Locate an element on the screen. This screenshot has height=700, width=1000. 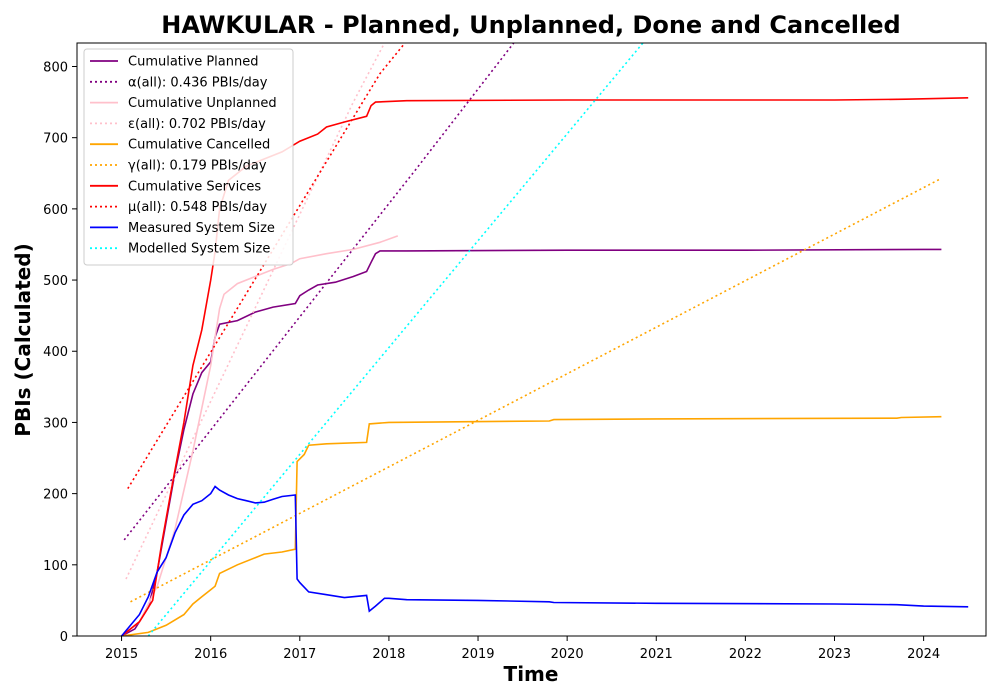
legend-entry: ε(all): 0.702 PBIs/day is located at coordinates (197, 124).